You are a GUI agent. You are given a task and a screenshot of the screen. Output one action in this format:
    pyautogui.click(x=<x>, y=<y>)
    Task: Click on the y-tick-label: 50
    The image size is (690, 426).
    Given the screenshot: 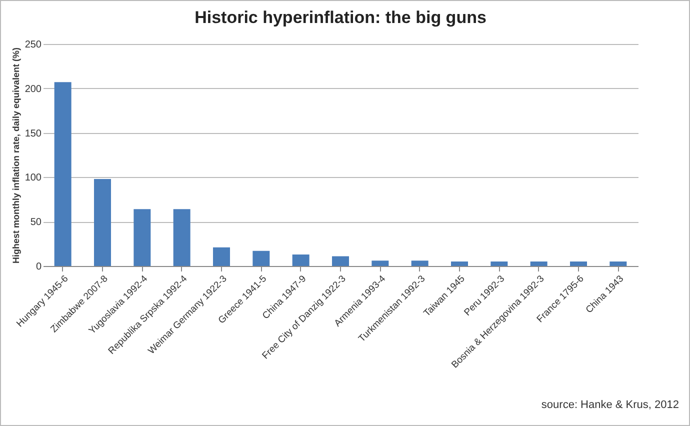 What is the action you would take?
    pyautogui.click(x=36, y=222)
    